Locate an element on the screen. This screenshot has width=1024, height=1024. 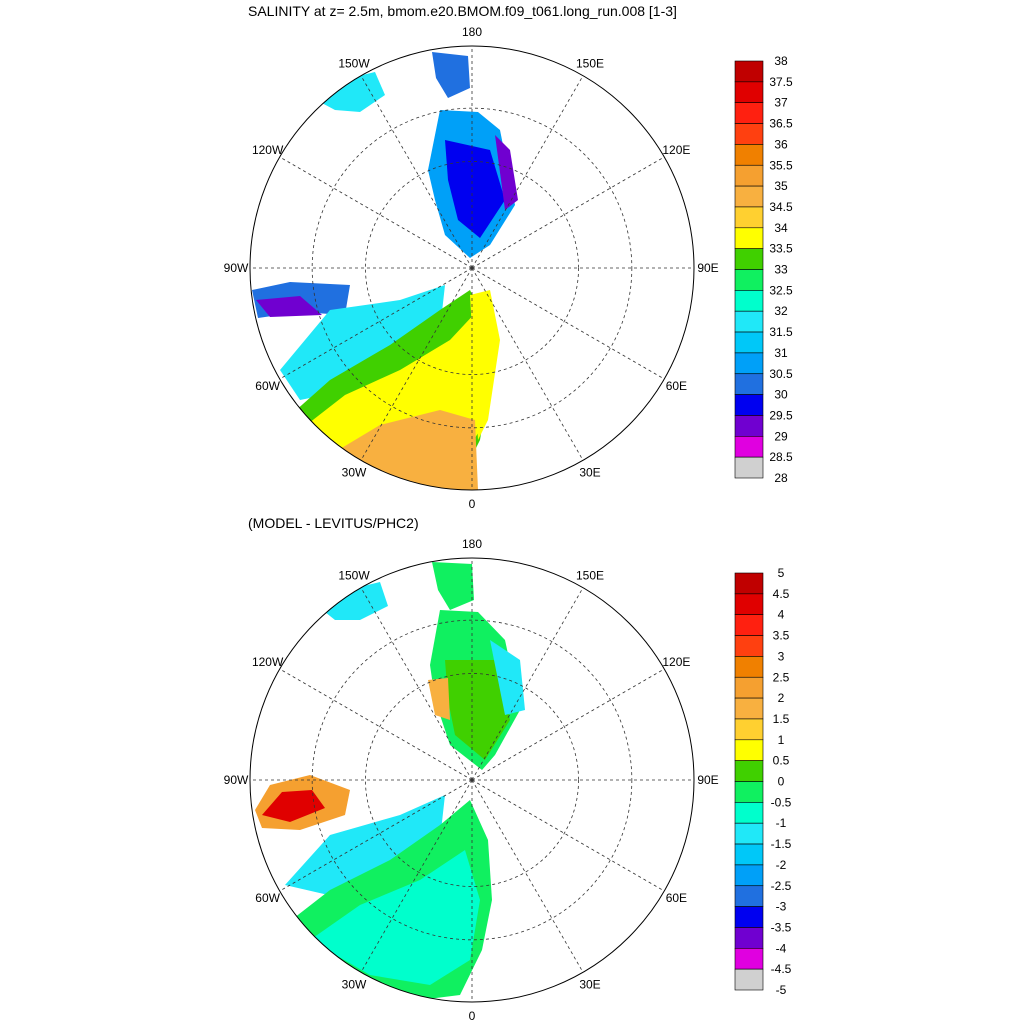
difference-strait-patch is located at coordinates (453, 586).